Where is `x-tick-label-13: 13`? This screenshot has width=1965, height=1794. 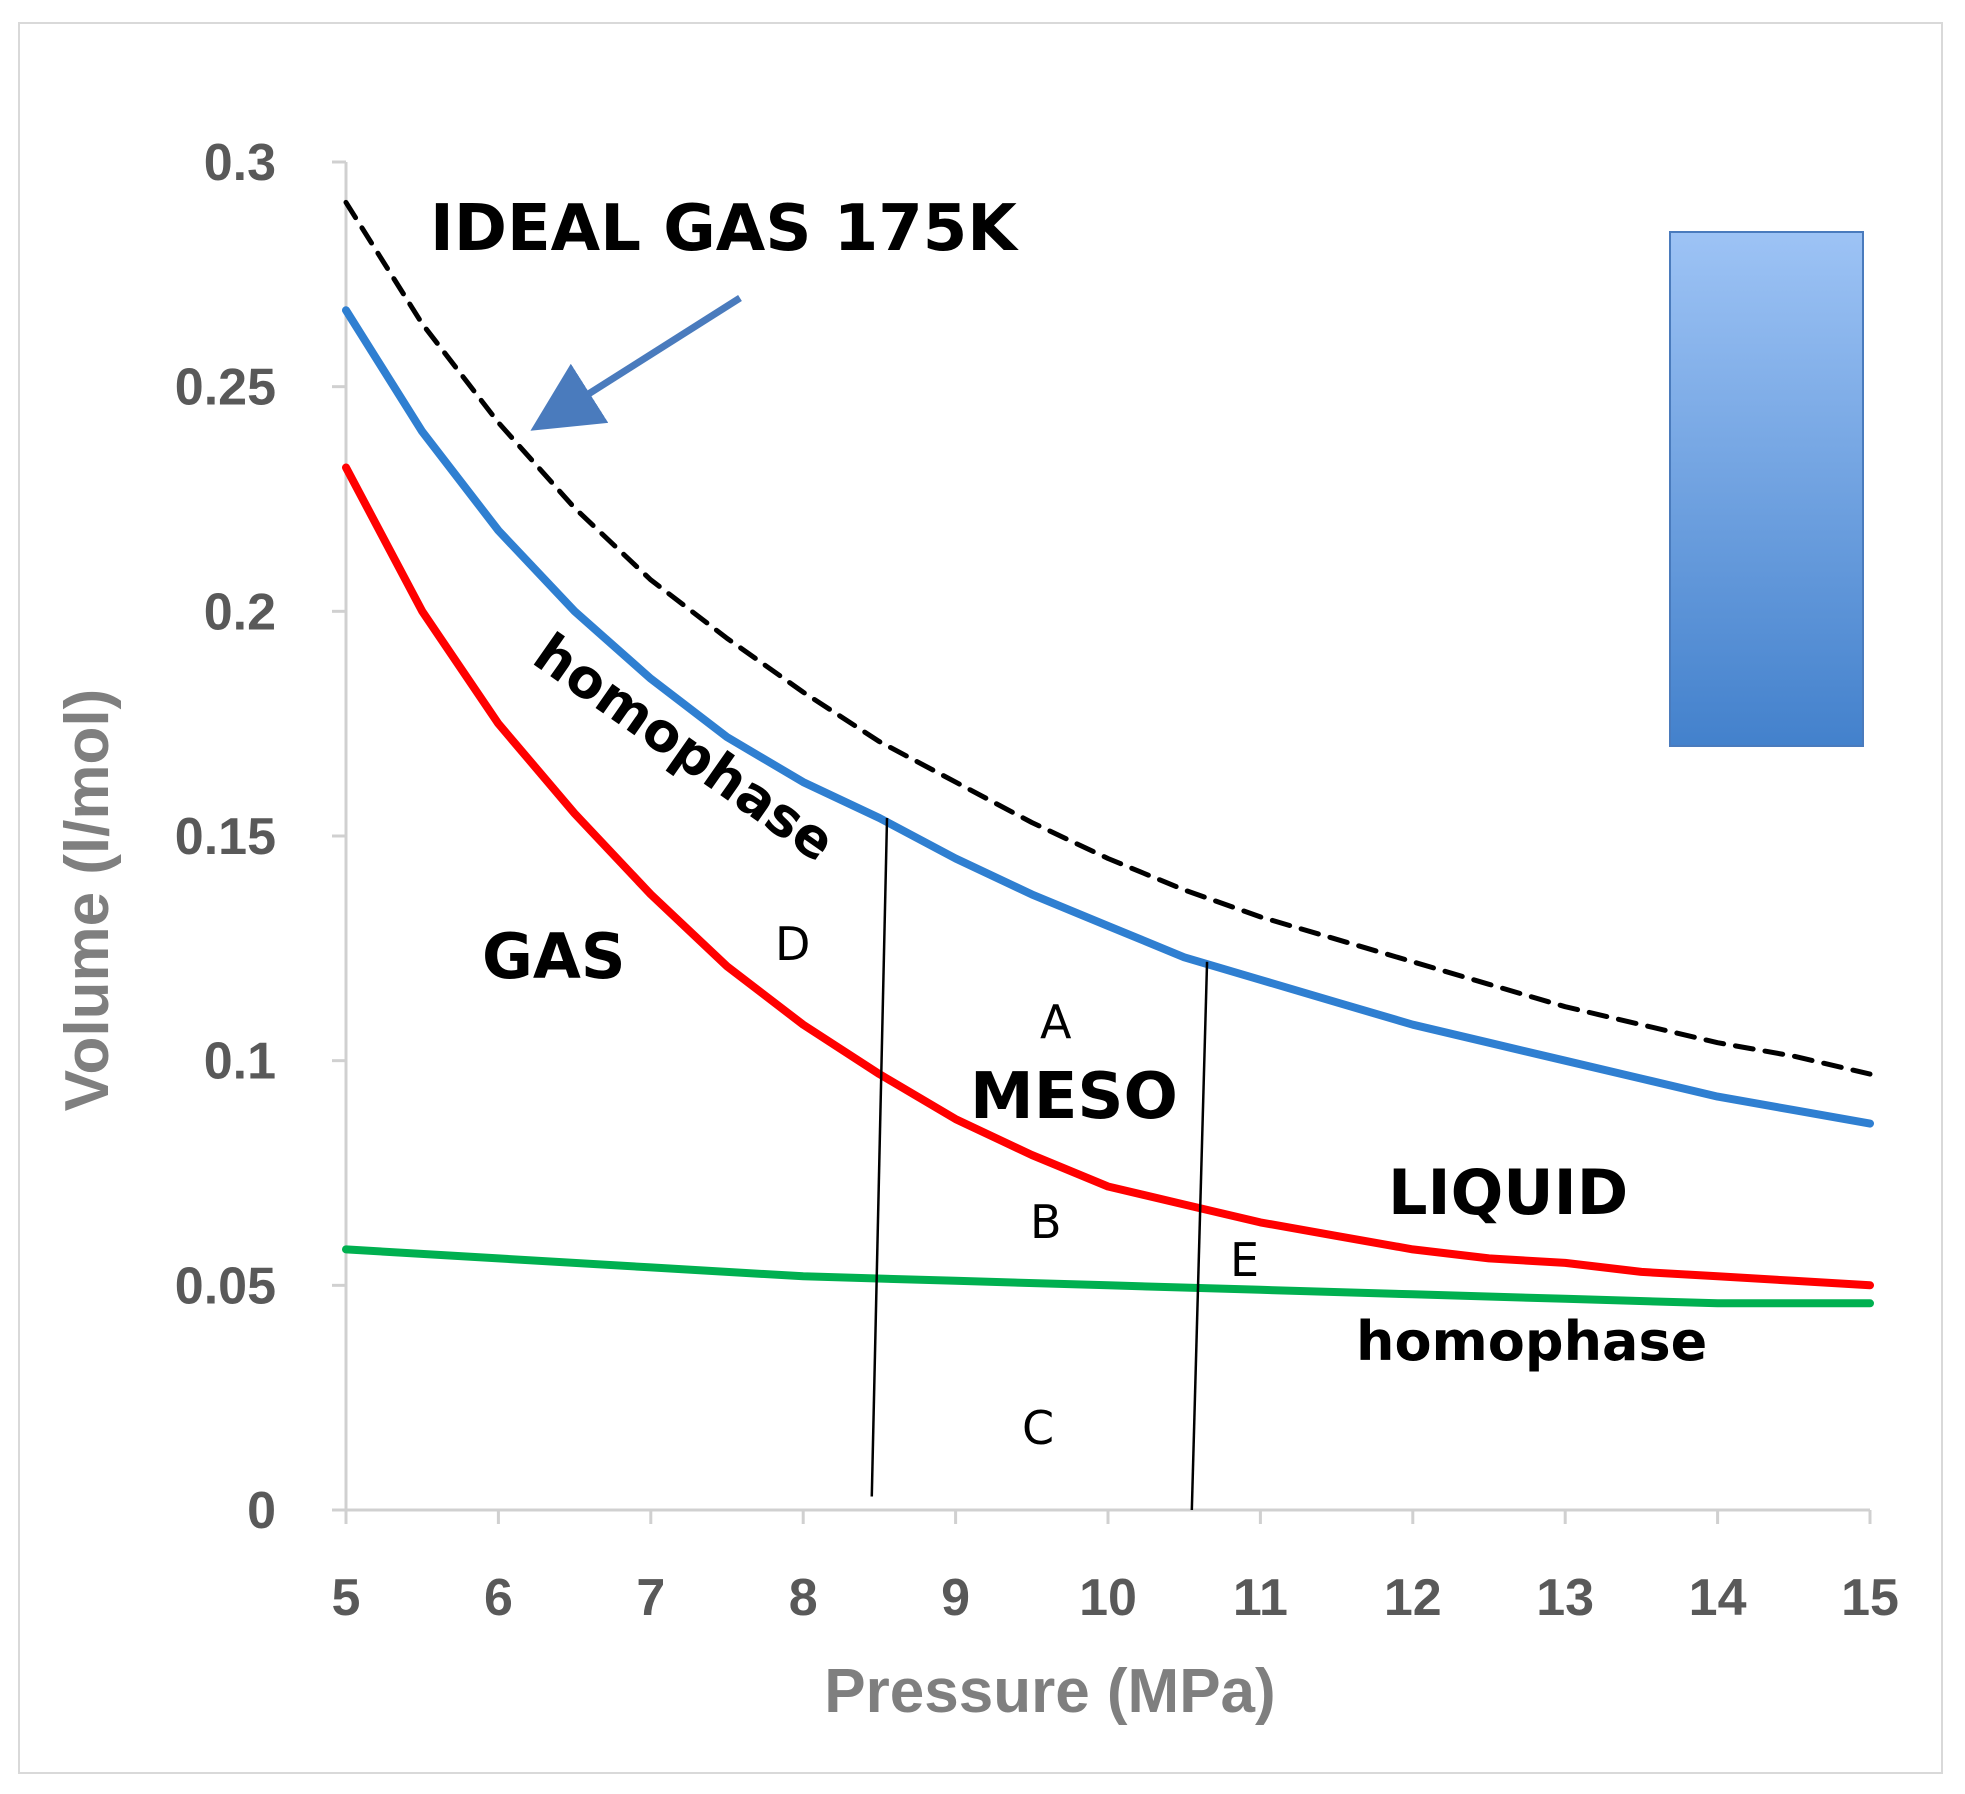
x-tick-label-13: 13 is located at coordinates (1565, 1598).